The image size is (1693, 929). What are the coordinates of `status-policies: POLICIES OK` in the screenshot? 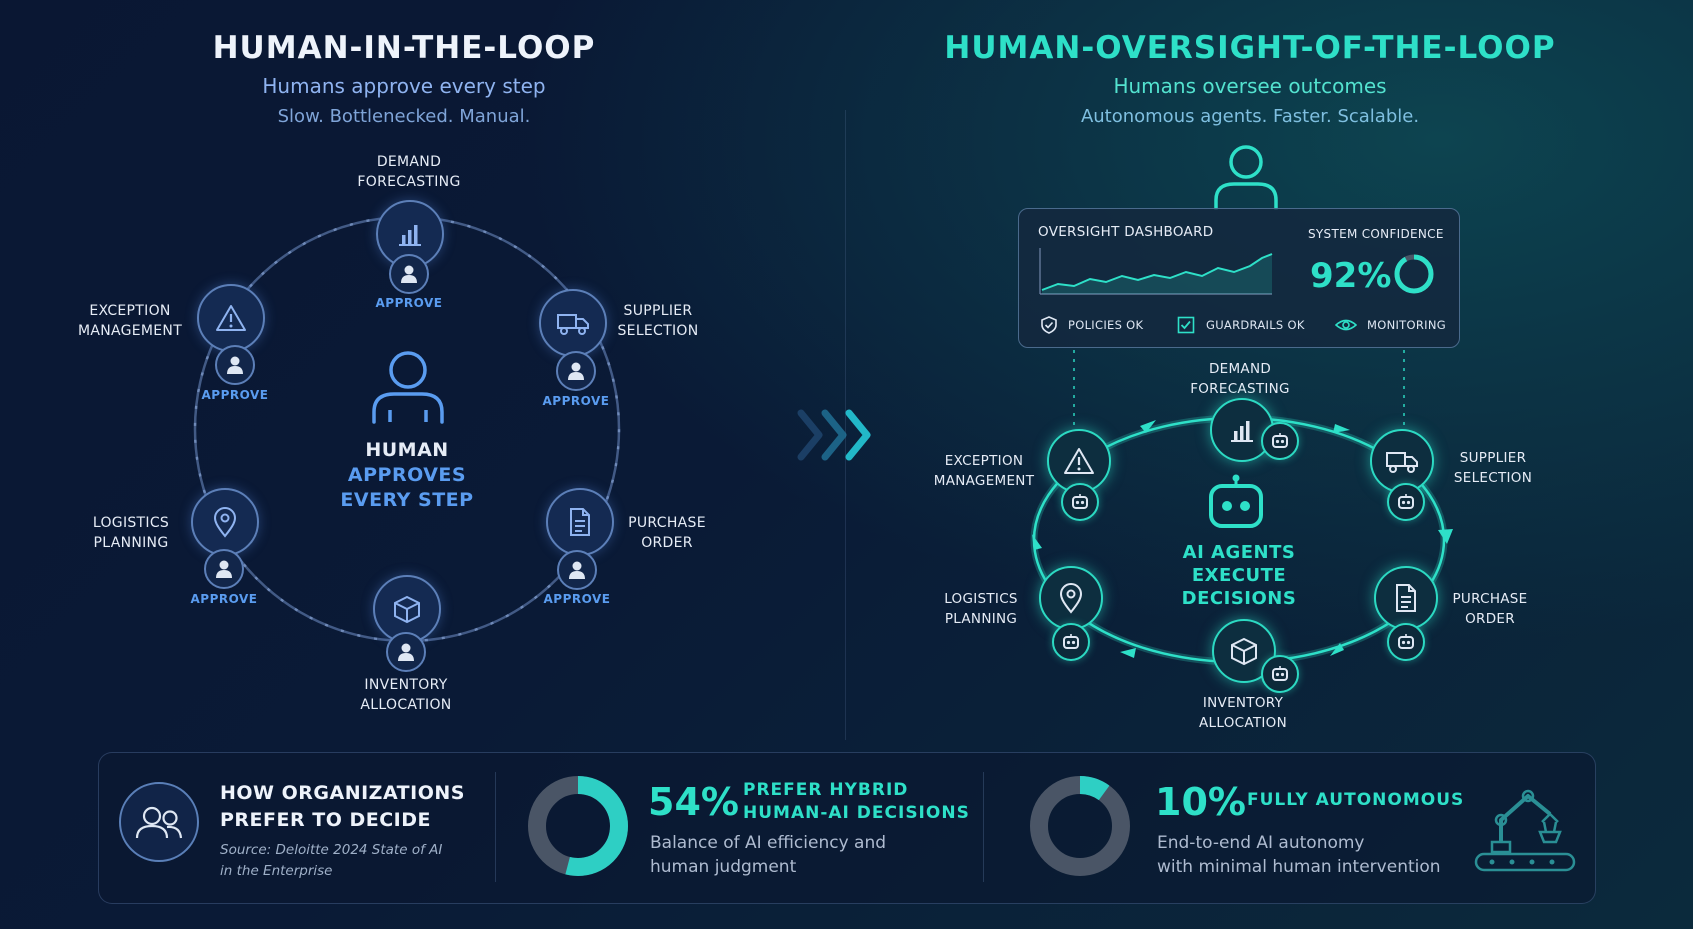 It's located at (1106, 325).